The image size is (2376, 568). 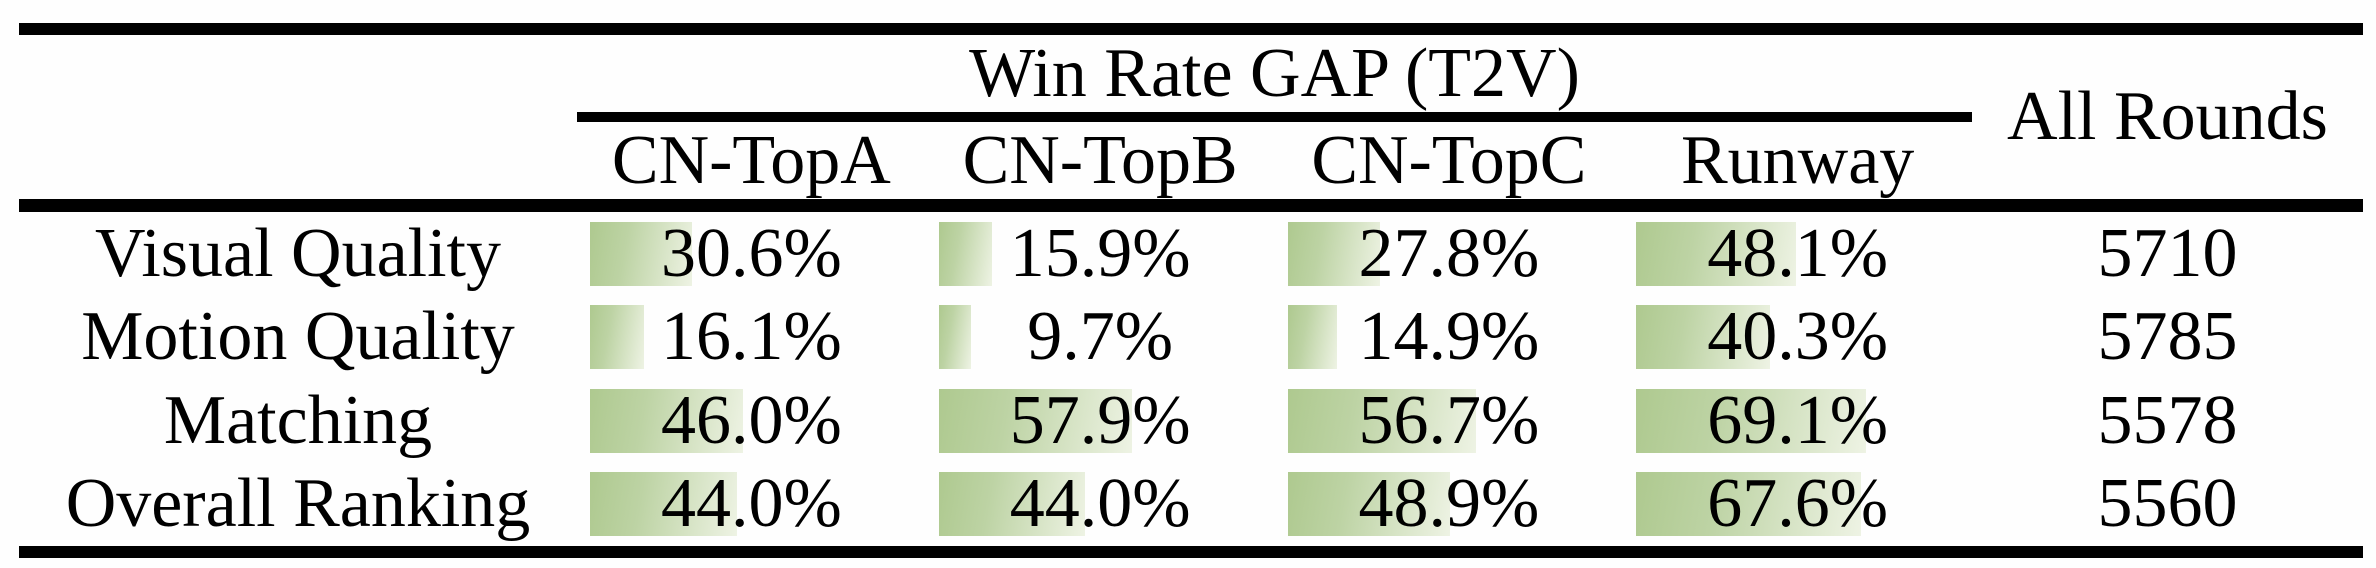 I want to click on win-rate-value: 67.6%, so click(x=1798, y=504).